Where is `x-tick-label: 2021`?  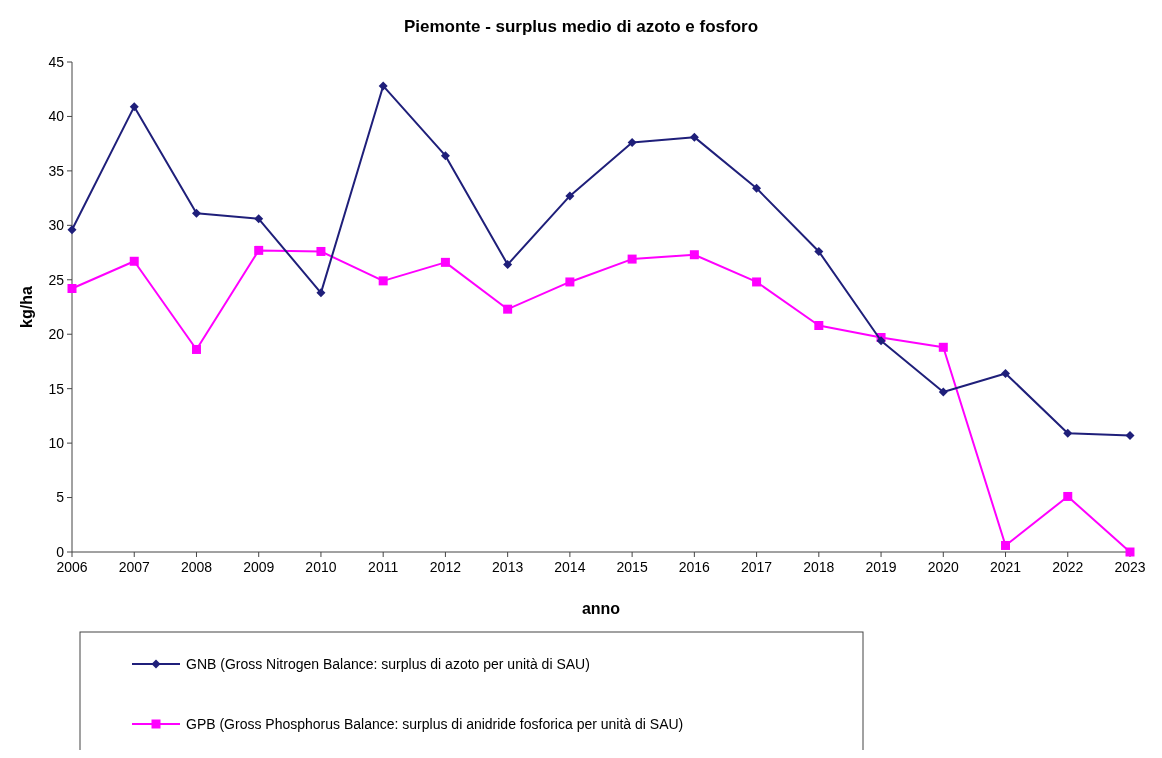
x-tick-label: 2021 is located at coordinates (1005, 567).